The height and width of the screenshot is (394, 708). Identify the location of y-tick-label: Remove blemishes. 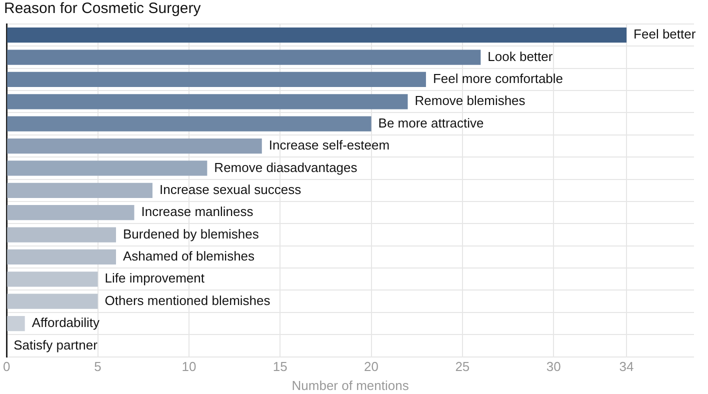
(470, 100).